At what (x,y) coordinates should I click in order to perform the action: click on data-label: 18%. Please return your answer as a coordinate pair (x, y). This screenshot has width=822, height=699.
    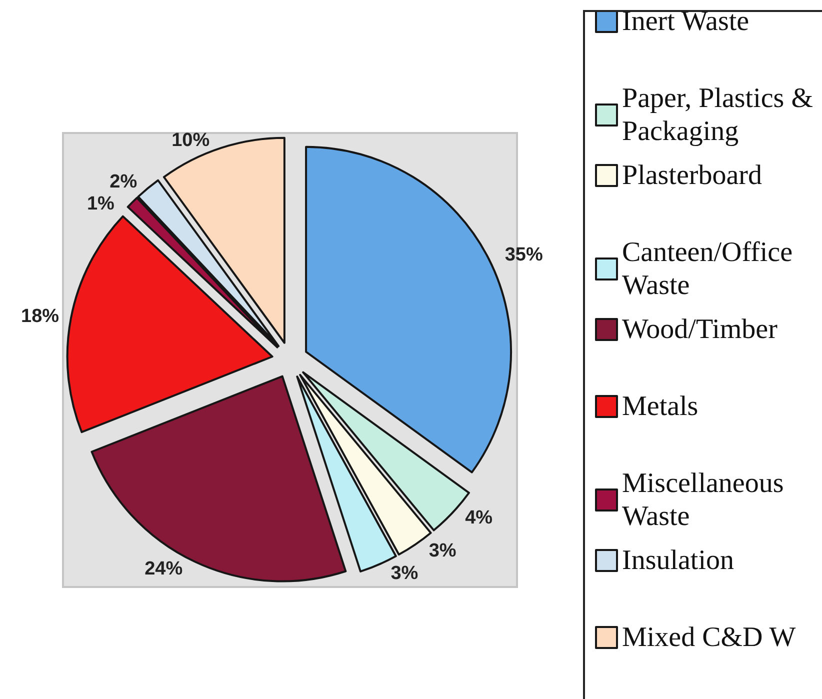
    Looking at the image, I should click on (40, 317).